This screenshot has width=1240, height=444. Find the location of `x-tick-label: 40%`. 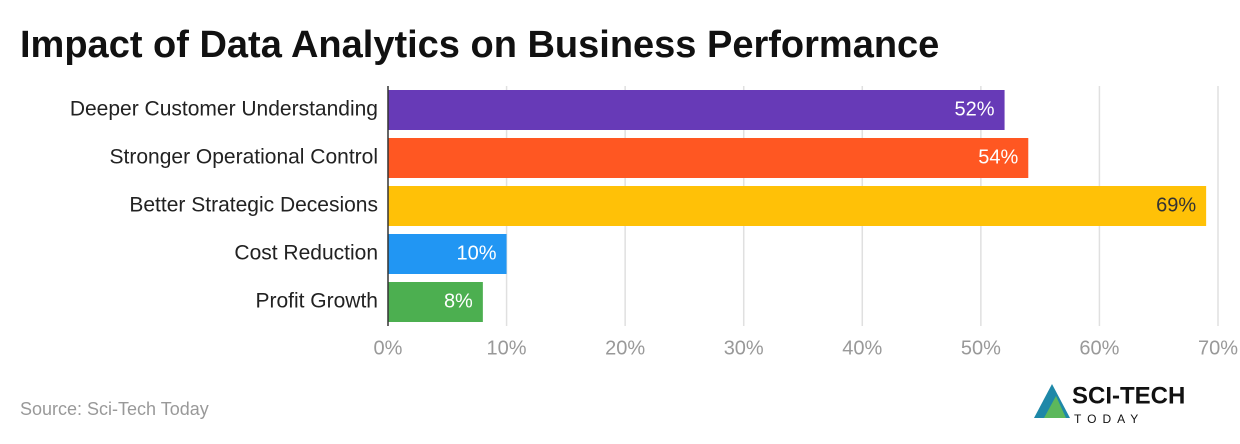

x-tick-label: 40% is located at coordinates (862, 348).